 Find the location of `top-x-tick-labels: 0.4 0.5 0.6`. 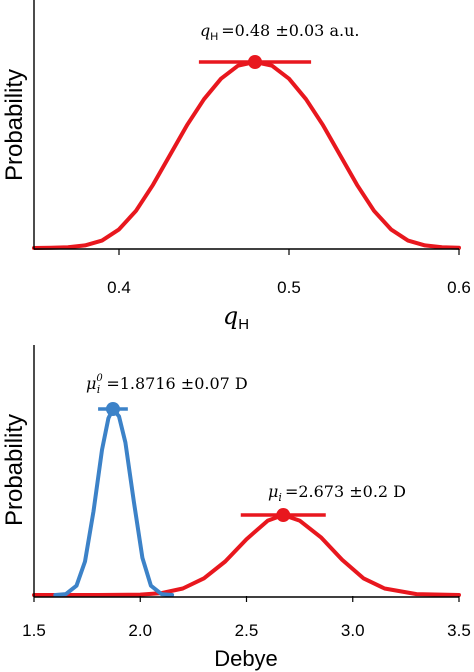

top-x-tick-labels: 0.4 0.5 0.6 is located at coordinates (289, 287).